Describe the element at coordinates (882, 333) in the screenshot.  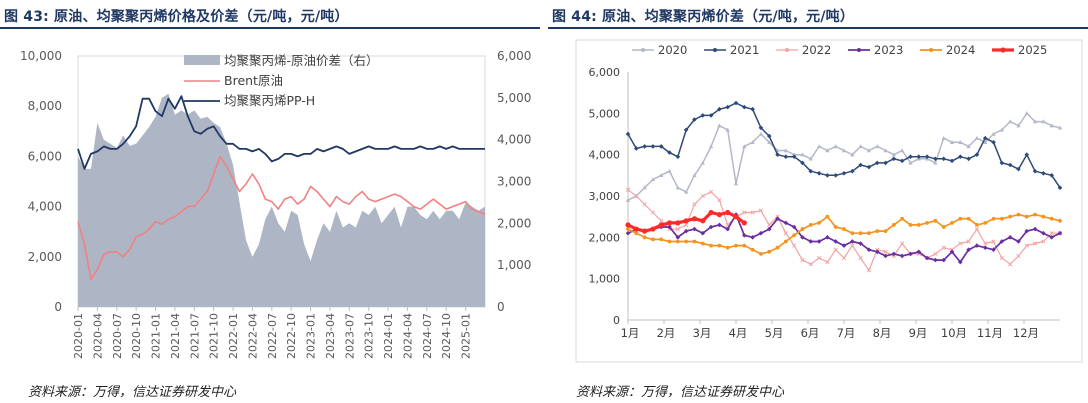
I see `x-tick-label: 8月` at that location.